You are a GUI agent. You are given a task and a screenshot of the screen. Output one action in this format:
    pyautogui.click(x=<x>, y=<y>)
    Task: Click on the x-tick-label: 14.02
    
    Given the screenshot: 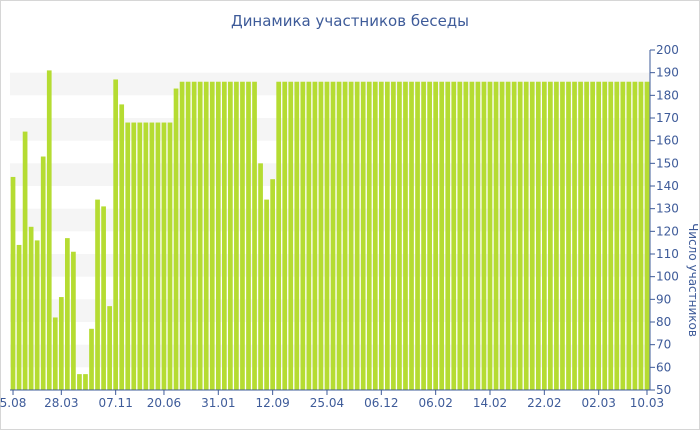 What is the action you would take?
    pyautogui.click(x=490, y=403)
    